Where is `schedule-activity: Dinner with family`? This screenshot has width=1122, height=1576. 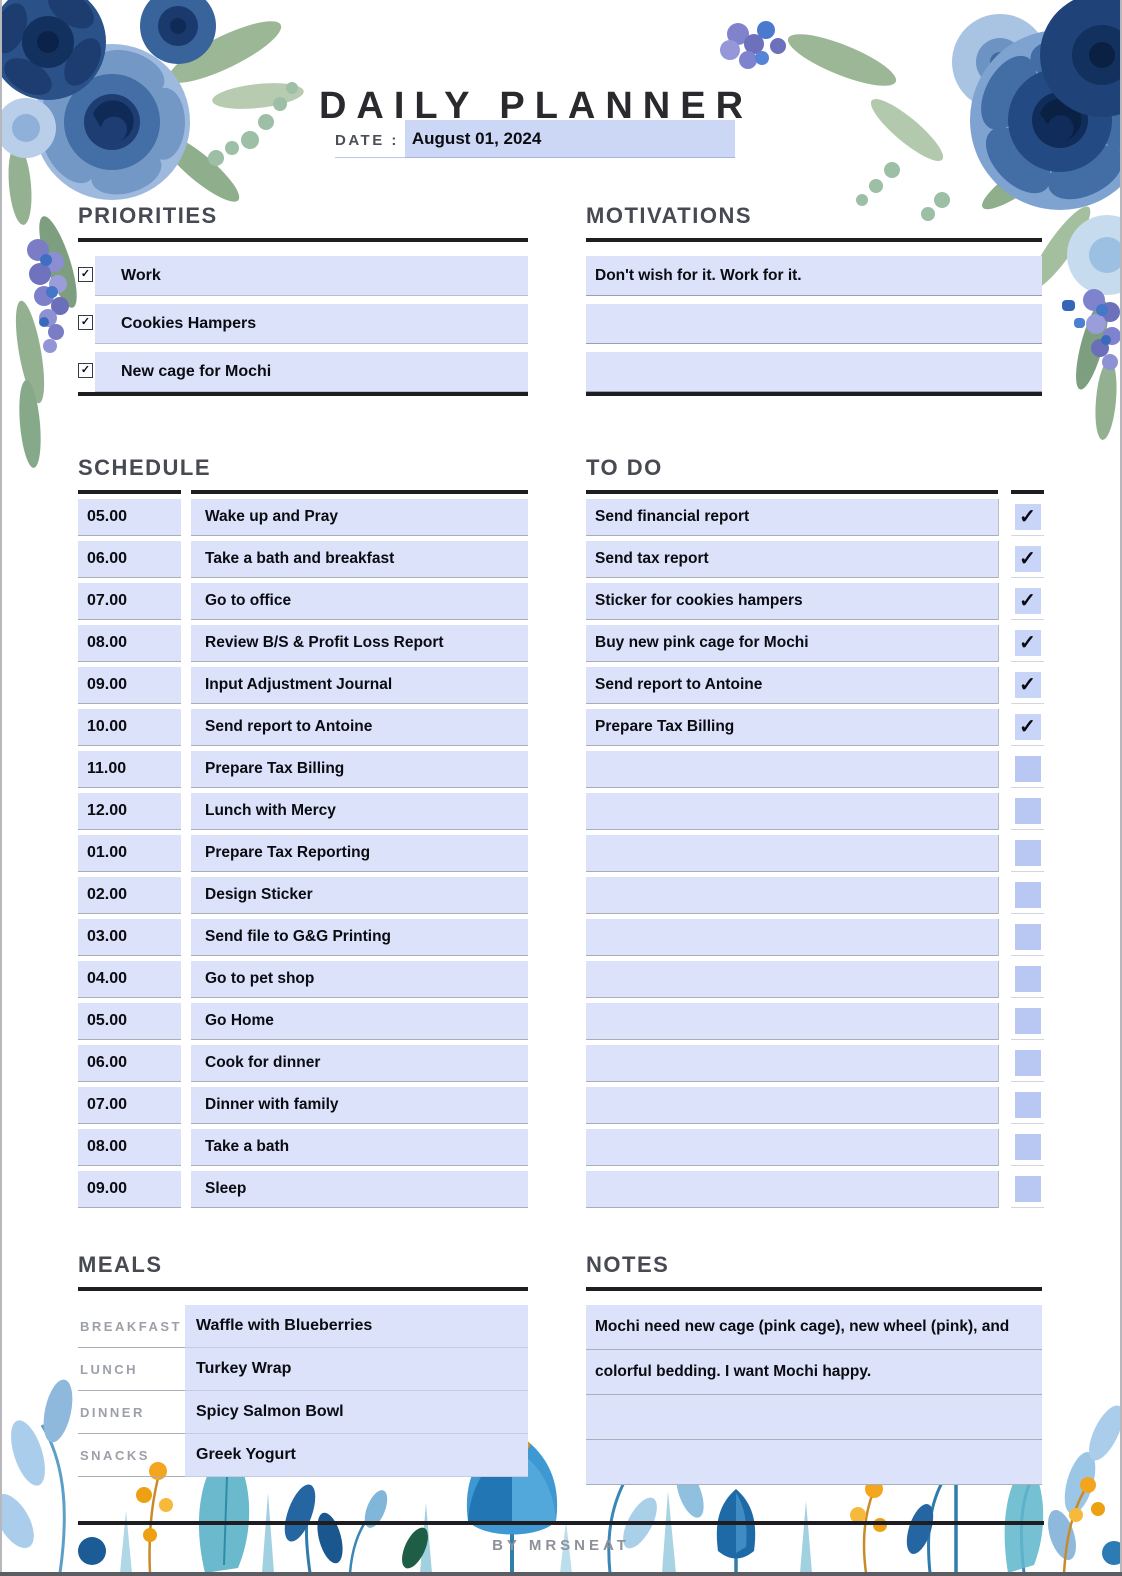
schedule-activity: Dinner with family is located at coordinates (359, 1105).